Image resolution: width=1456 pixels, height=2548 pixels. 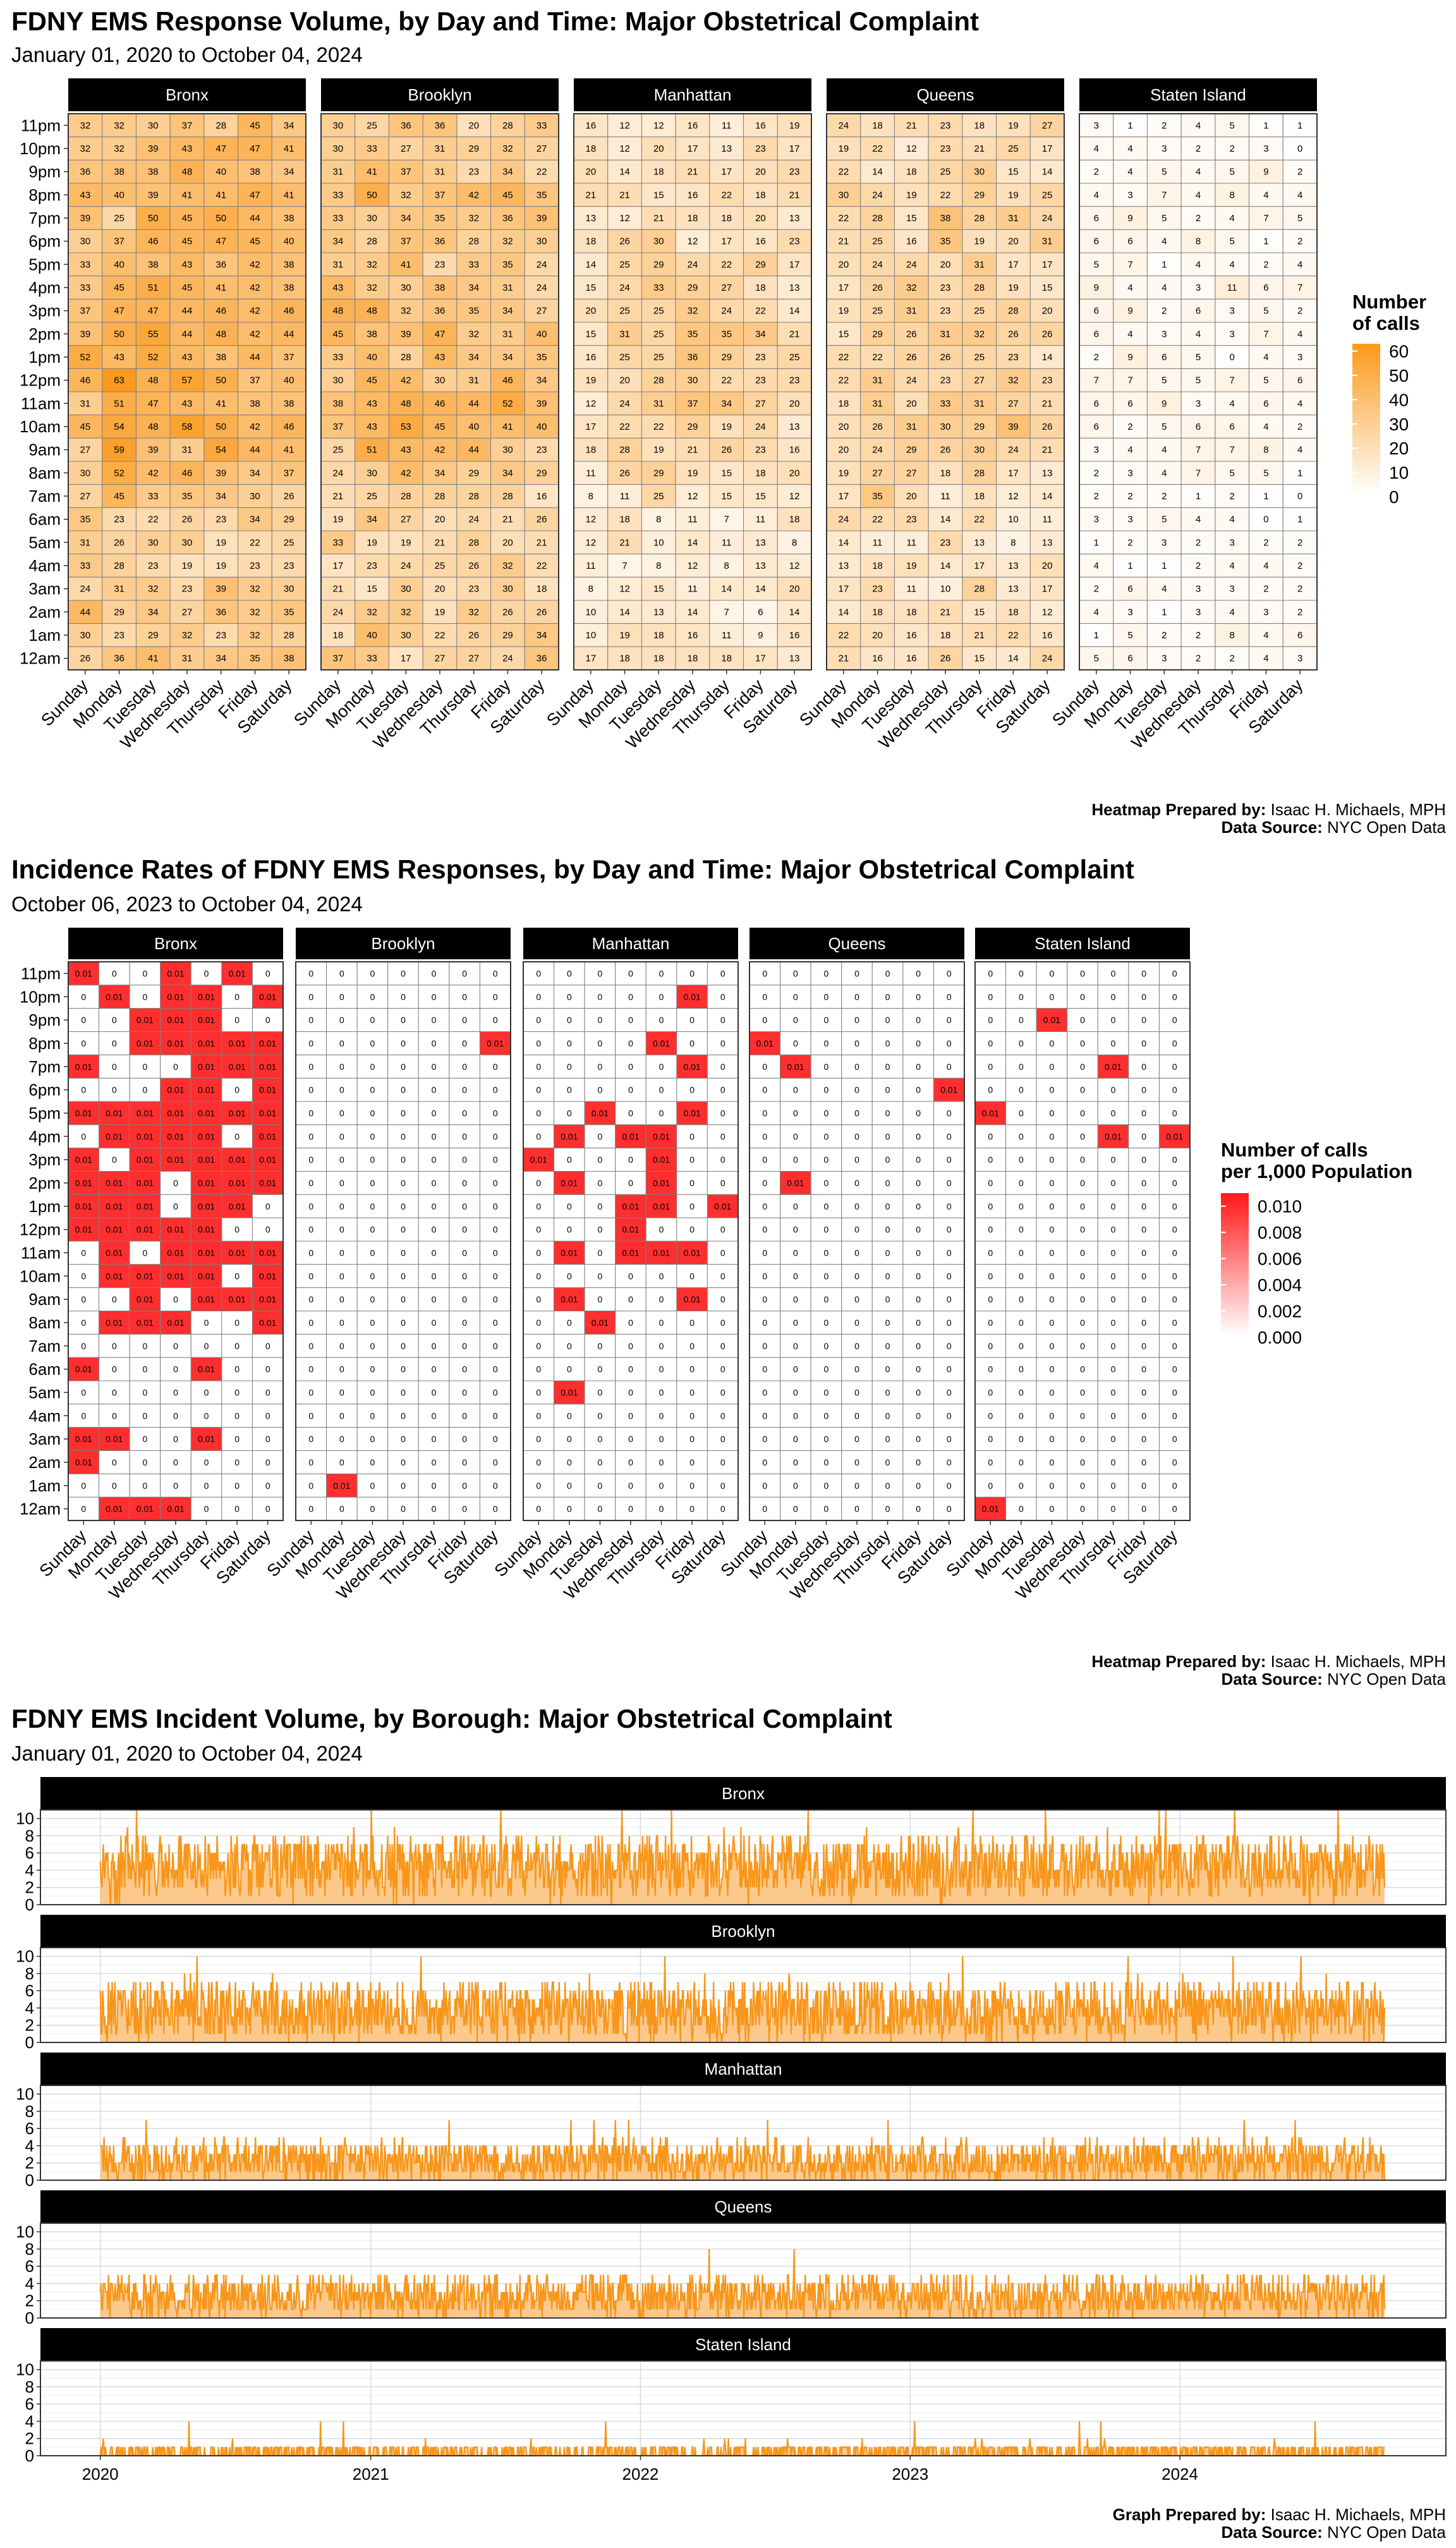 What do you see at coordinates (911, 264) in the screenshot?
I see `cell-value-label: 24` at bounding box center [911, 264].